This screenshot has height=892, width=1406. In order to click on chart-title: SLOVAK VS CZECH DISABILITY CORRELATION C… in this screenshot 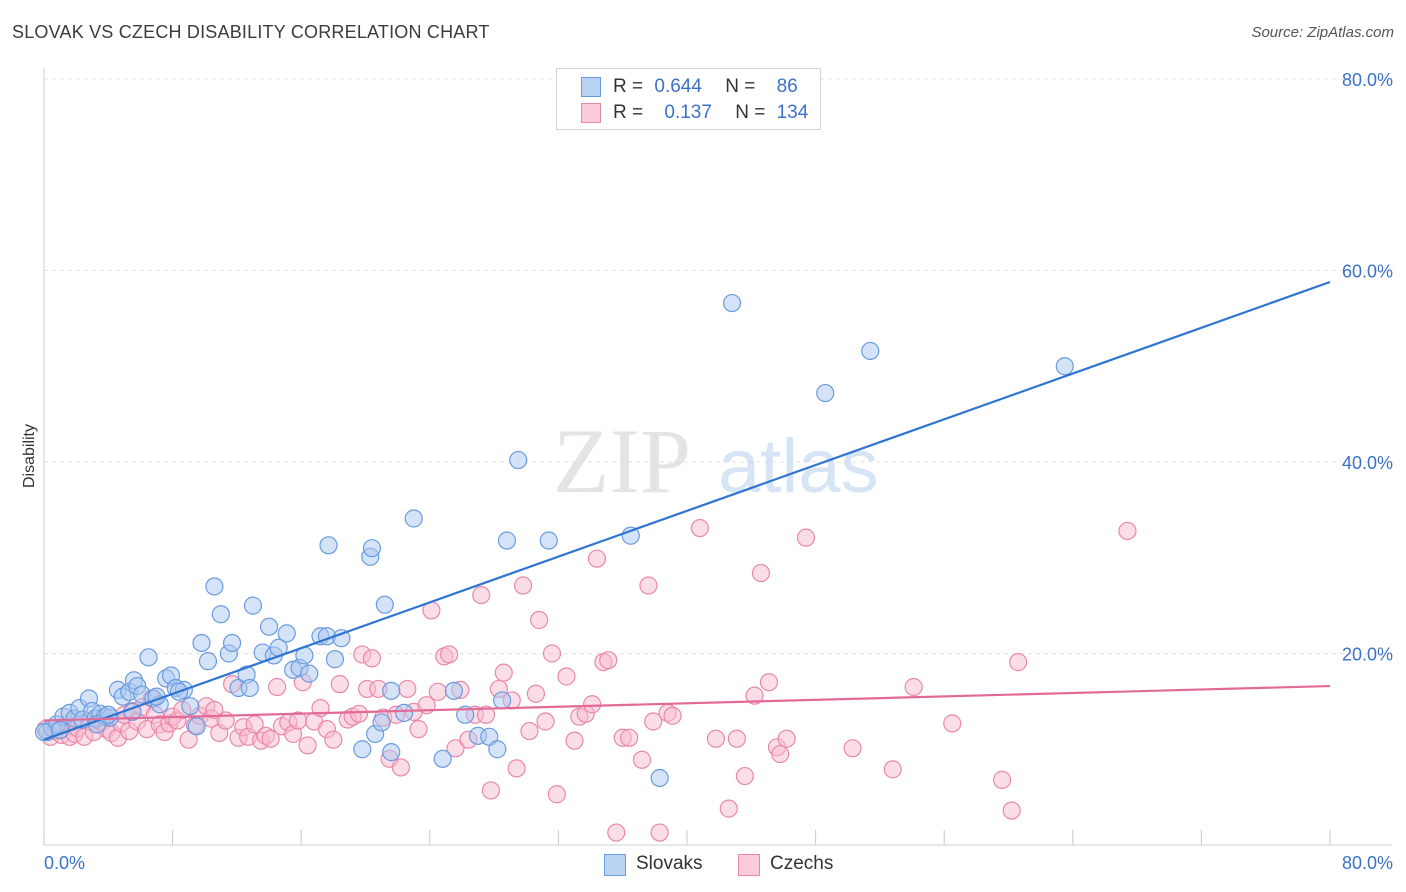, I will do `click(251, 32)`.